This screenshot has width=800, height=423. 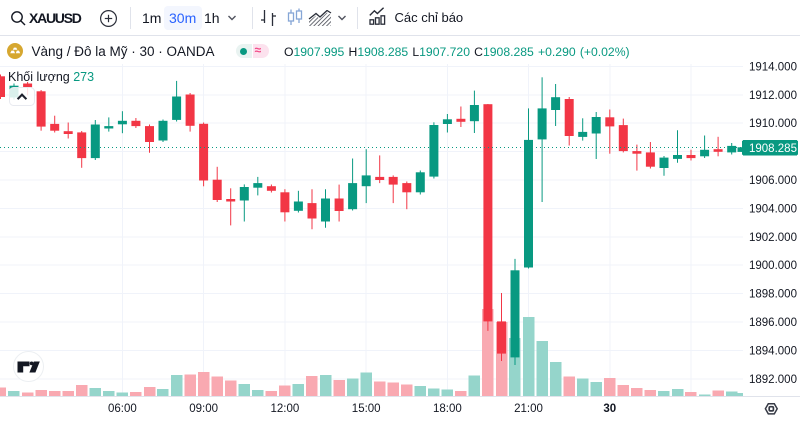 What do you see at coordinates (773, 266) in the screenshot?
I see `svg-text: 1900.000` at bounding box center [773, 266].